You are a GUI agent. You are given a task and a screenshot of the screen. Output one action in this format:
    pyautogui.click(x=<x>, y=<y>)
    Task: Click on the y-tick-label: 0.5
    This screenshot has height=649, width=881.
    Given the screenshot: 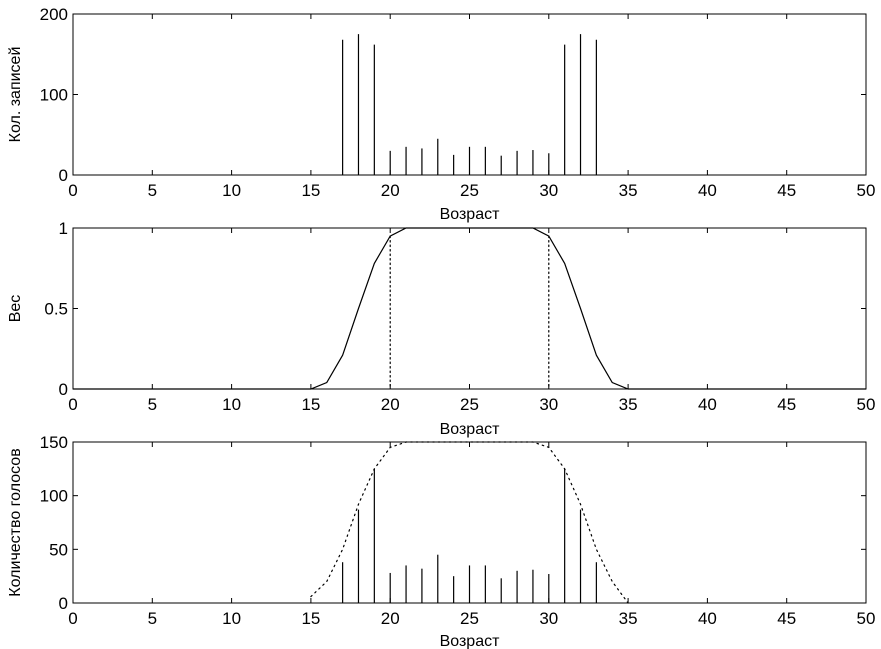 What is the action you would take?
    pyautogui.click(x=56, y=309)
    